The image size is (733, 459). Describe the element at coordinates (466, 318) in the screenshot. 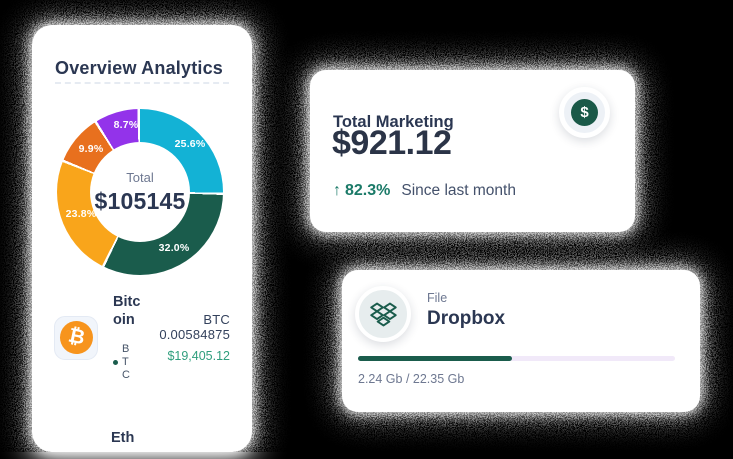

I see `file-service-name: Dropbox` at that location.